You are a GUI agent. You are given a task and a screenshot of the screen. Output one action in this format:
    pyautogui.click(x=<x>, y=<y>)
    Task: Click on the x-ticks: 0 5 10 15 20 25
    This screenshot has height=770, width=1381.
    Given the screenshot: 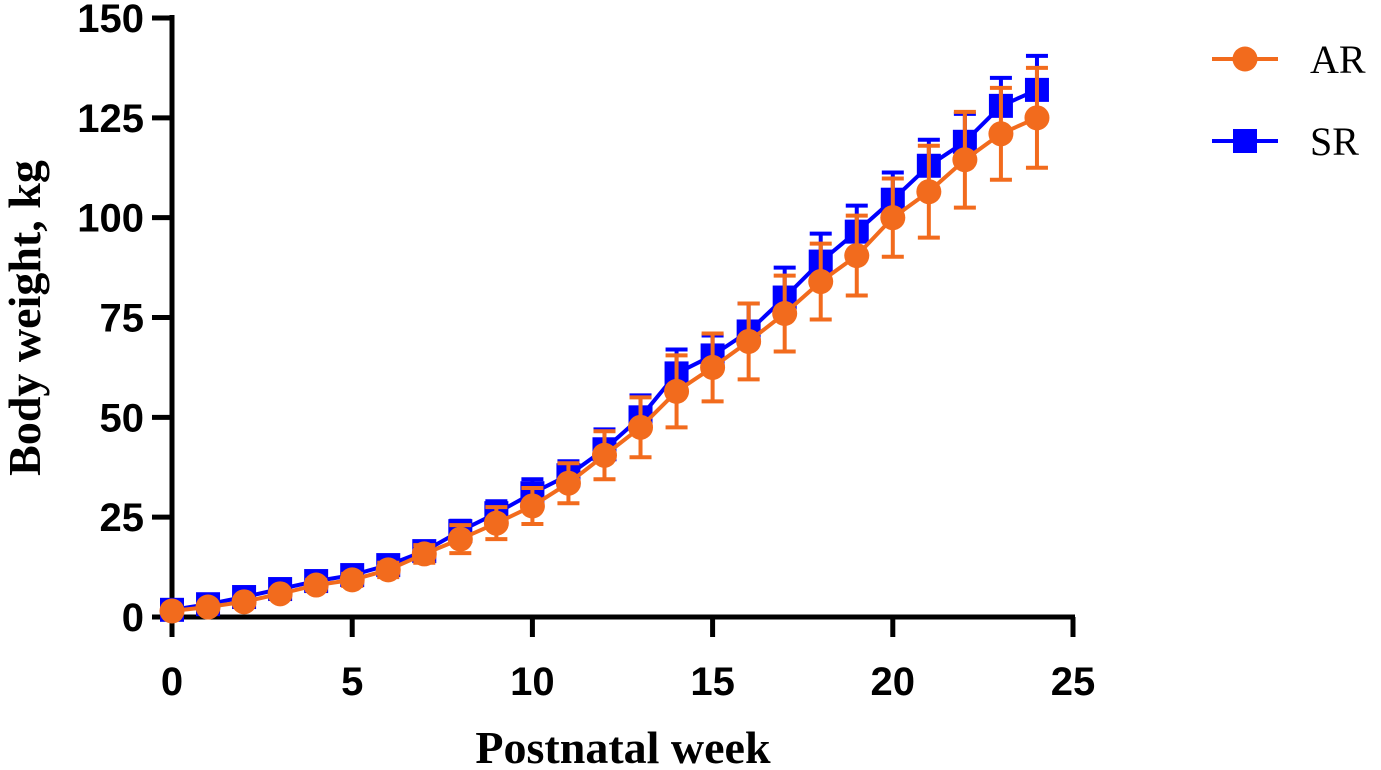 What is the action you would take?
    pyautogui.click(x=628, y=660)
    